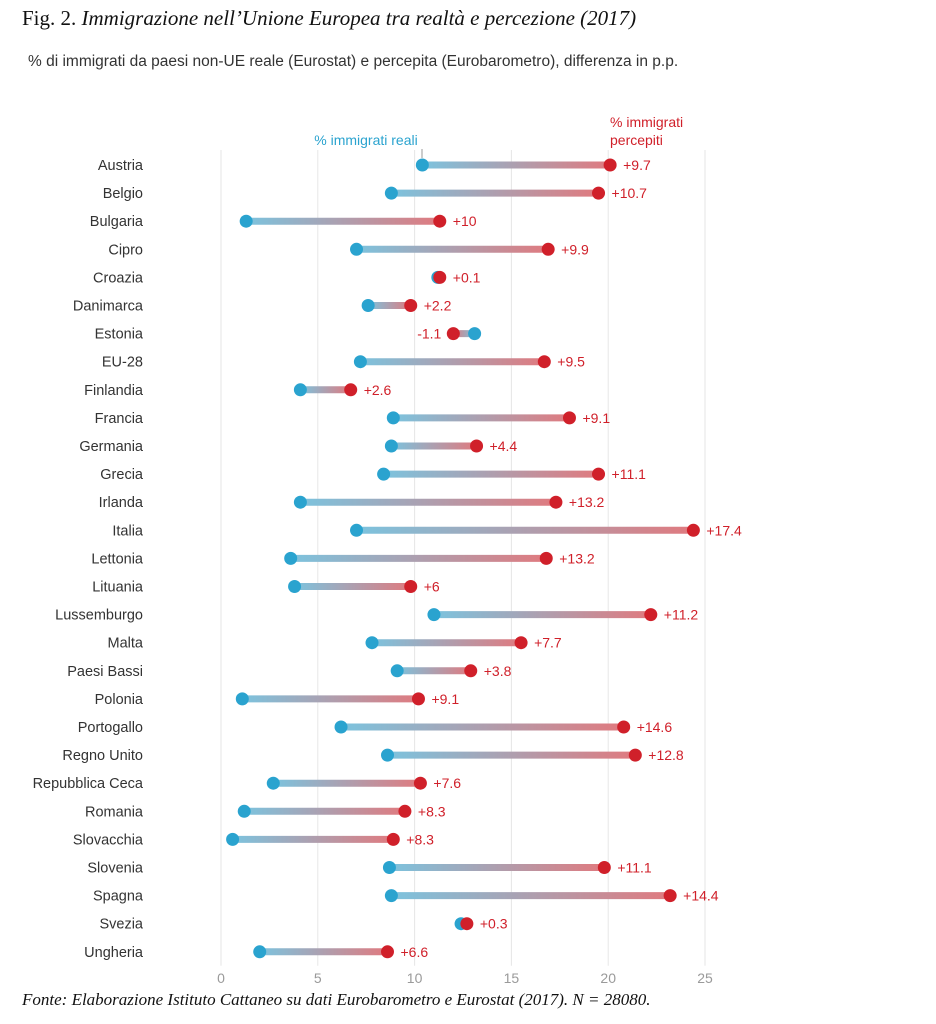 This screenshot has height=1024, width=936. I want to click on row-grecia: Grecia +11.1, so click(373, 474).